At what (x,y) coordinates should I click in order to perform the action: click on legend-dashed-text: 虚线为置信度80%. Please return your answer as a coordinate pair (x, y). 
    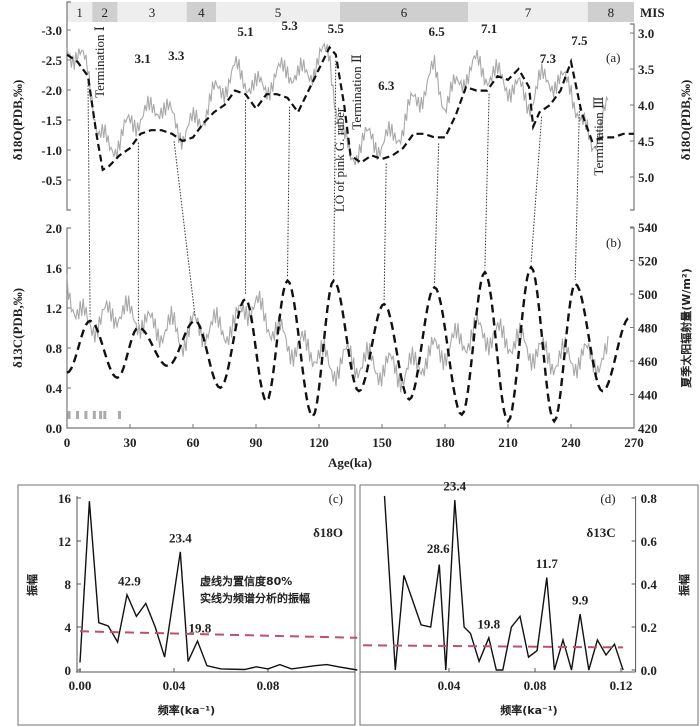
    Looking at the image, I should click on (246, 581).